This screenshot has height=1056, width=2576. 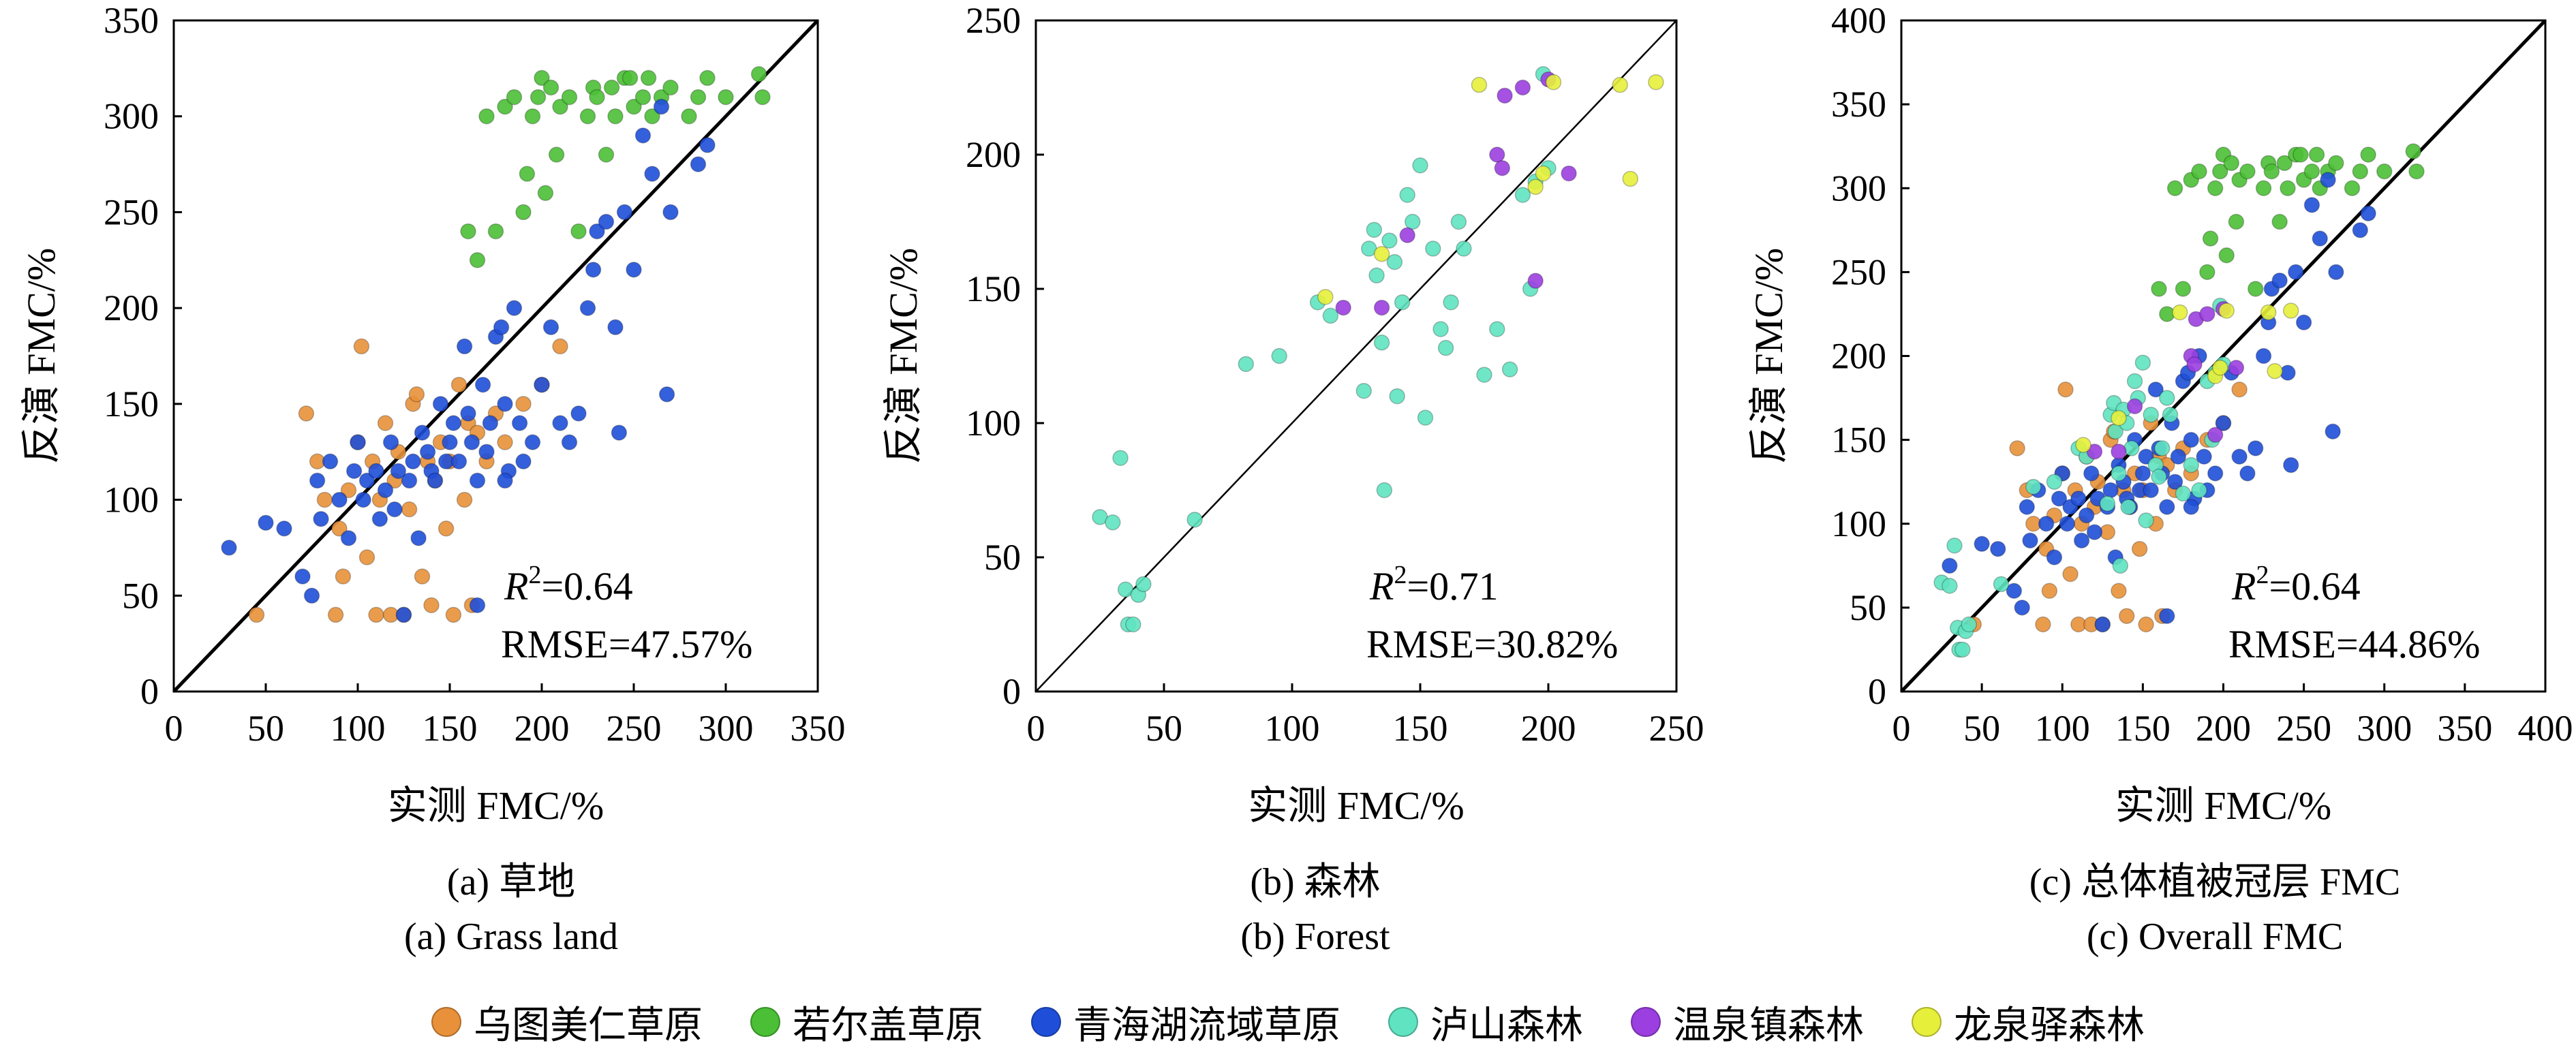 I want to click on caption-c-en: (c) Overall FMC, so click(x=2215, y=937).